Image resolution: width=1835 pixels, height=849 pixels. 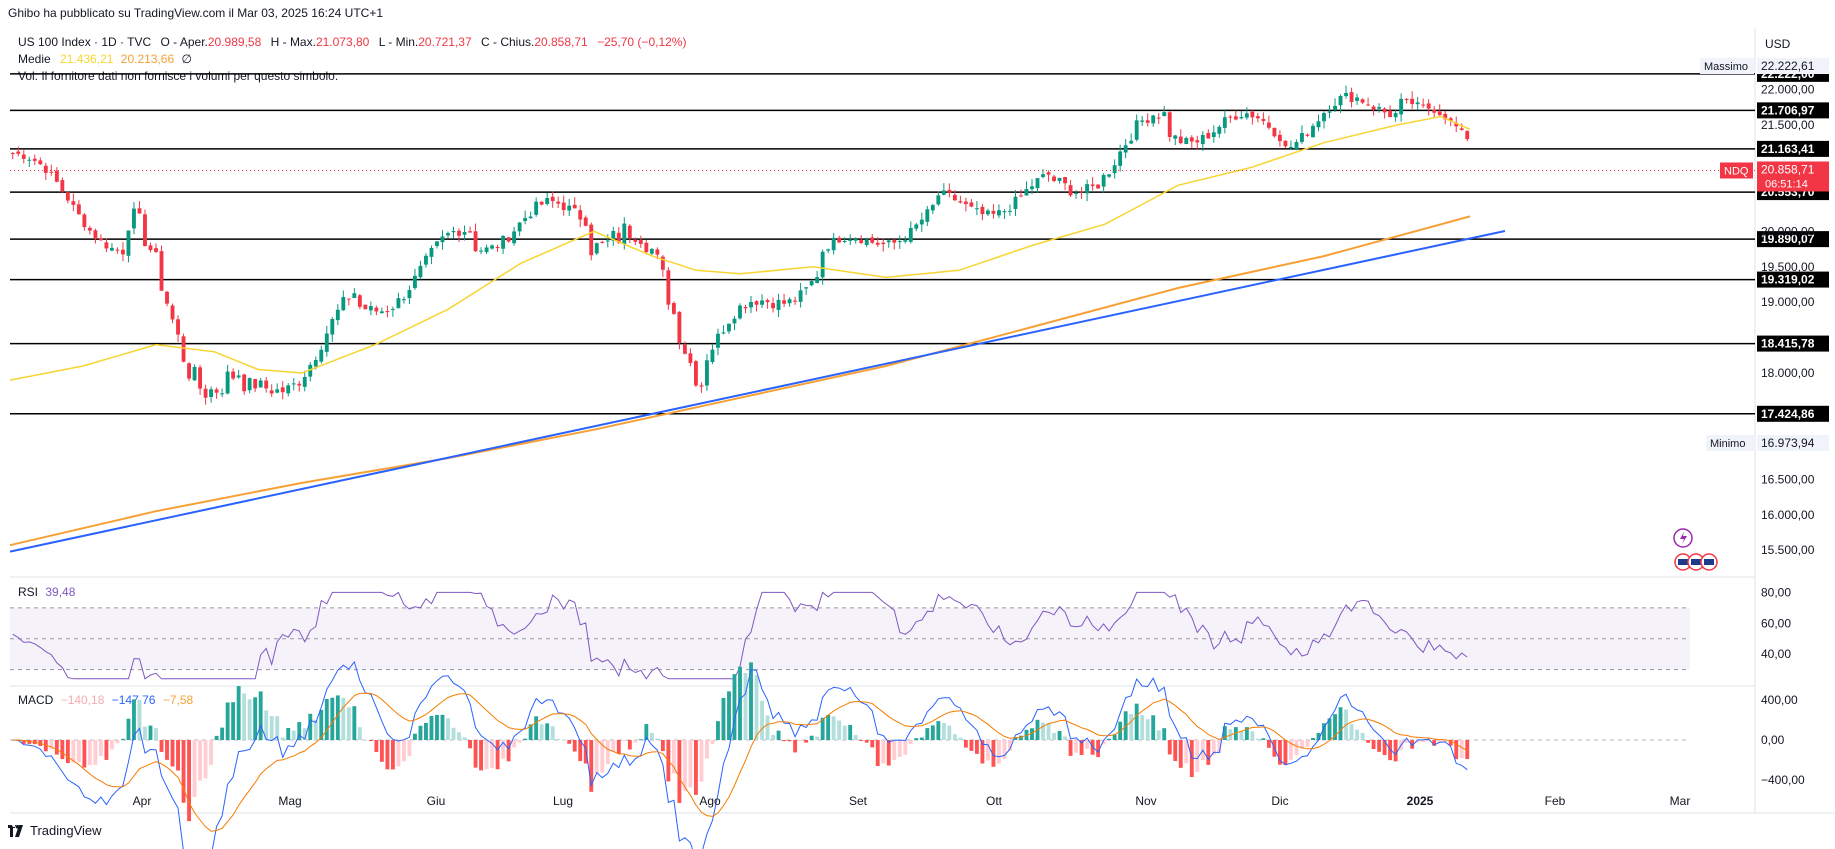 I want to click on price-tick: 15.500,00, so click(x=1788, y=550).